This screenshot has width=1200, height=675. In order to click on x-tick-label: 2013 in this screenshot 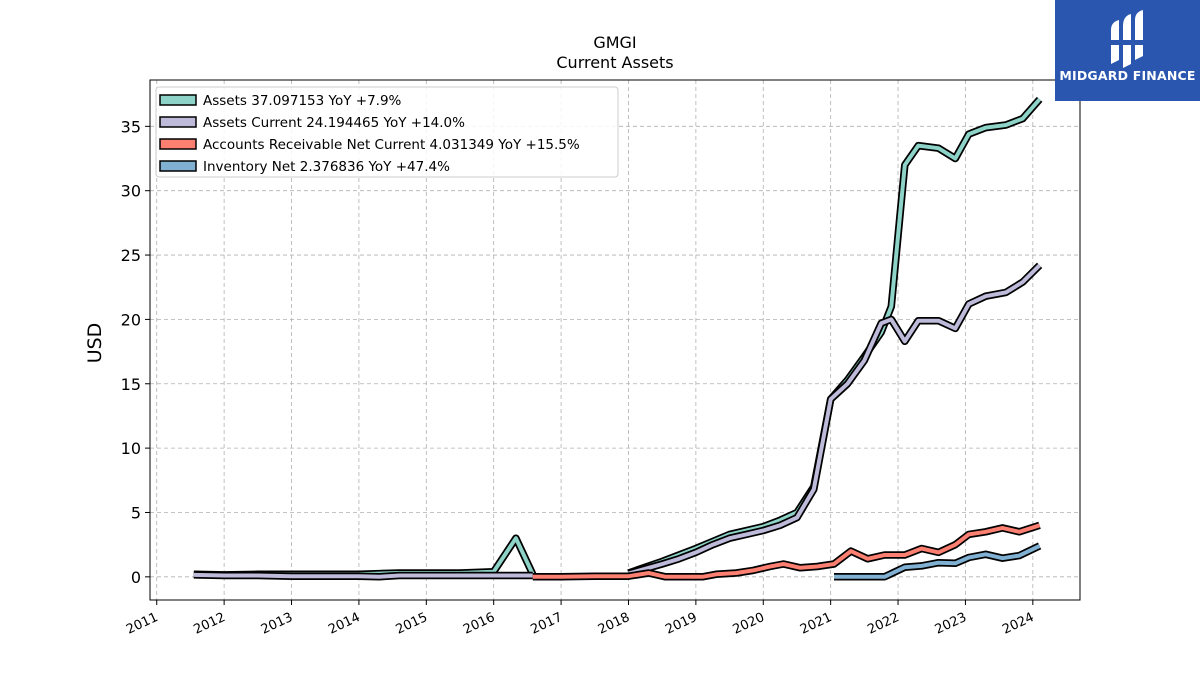, I will do `click(277, 624)`.